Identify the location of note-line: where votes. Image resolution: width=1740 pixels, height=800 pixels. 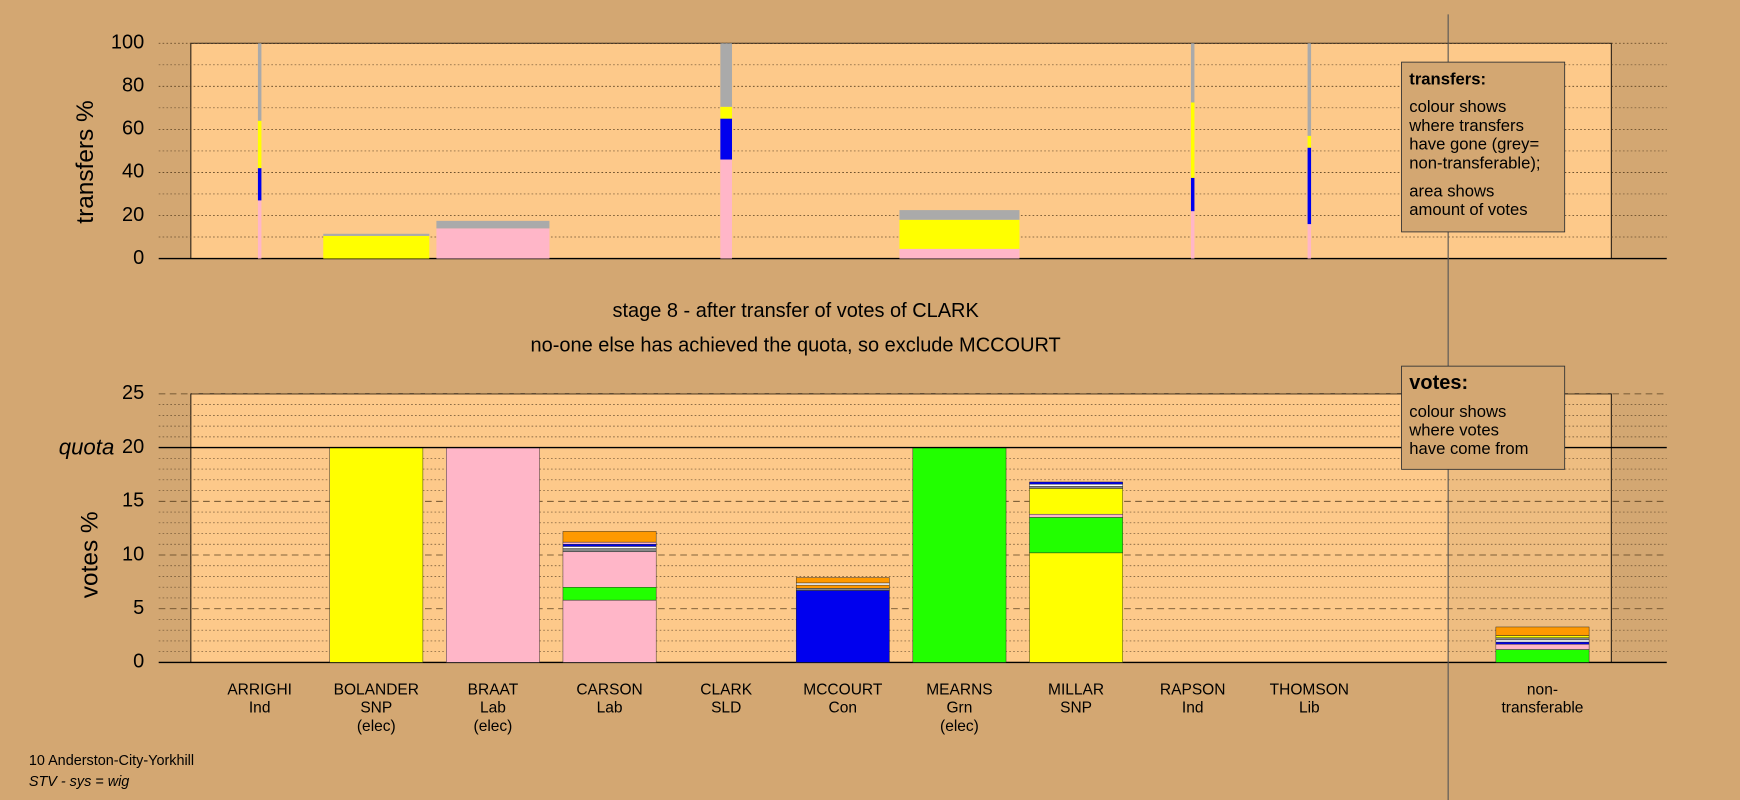
(1453, 429).